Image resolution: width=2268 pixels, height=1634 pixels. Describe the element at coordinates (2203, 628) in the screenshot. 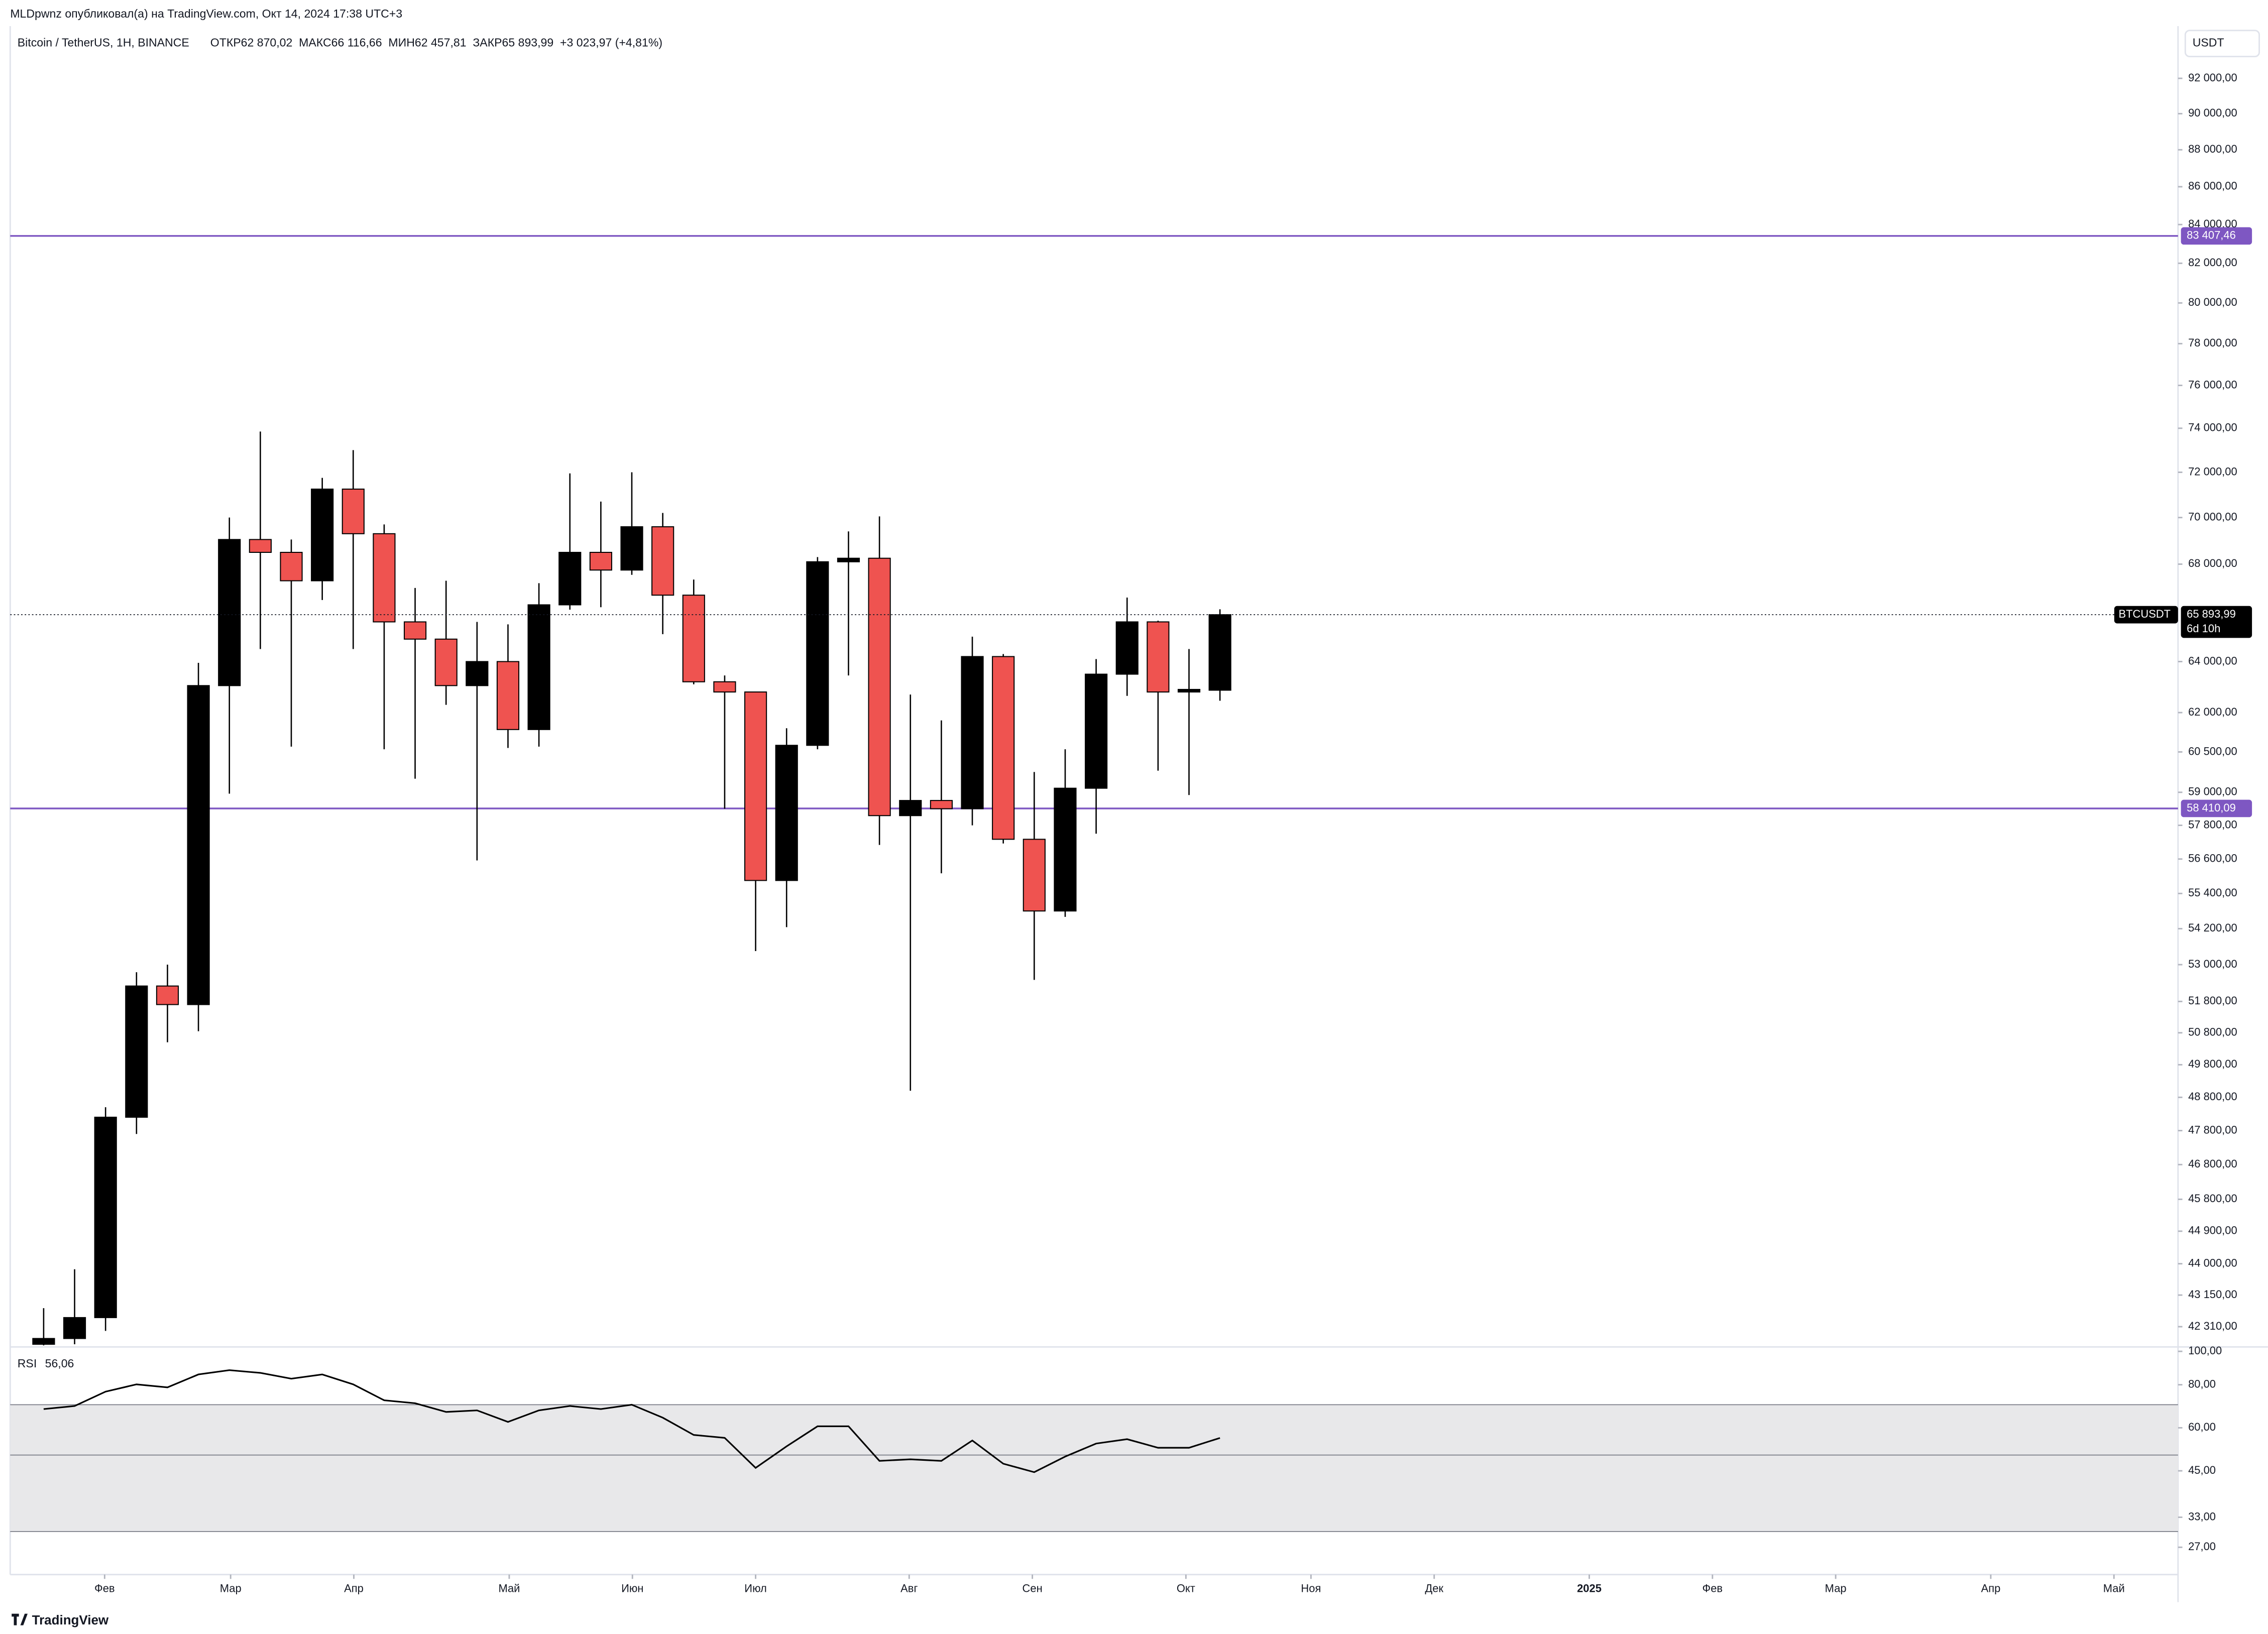

I see `countdown-label: 6d 10h` at that location.